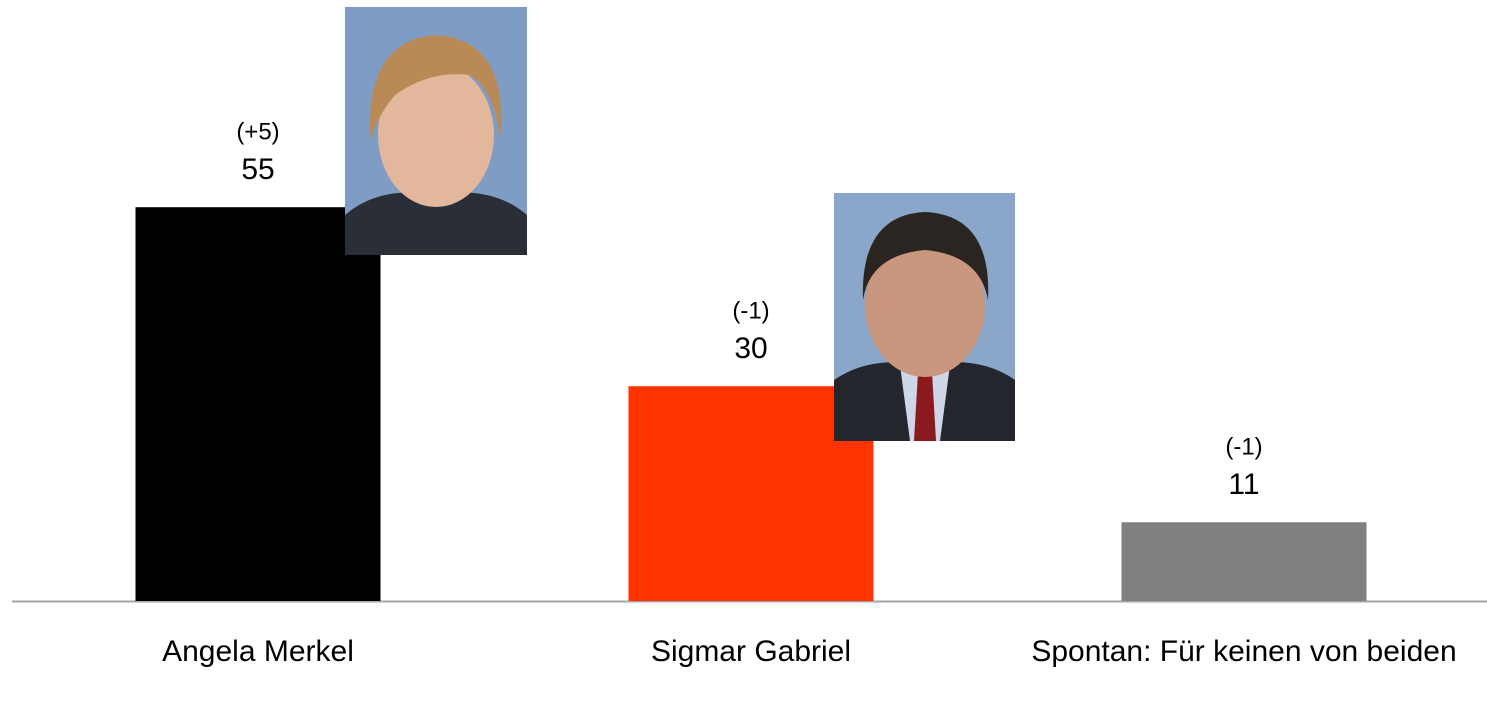 This screenshot has height=715, width=1487. What do you see at coordinates (751, 651) in the screenshot?
I see `category-label: Sigmar Gabriel` at bounding box center [751, 651].